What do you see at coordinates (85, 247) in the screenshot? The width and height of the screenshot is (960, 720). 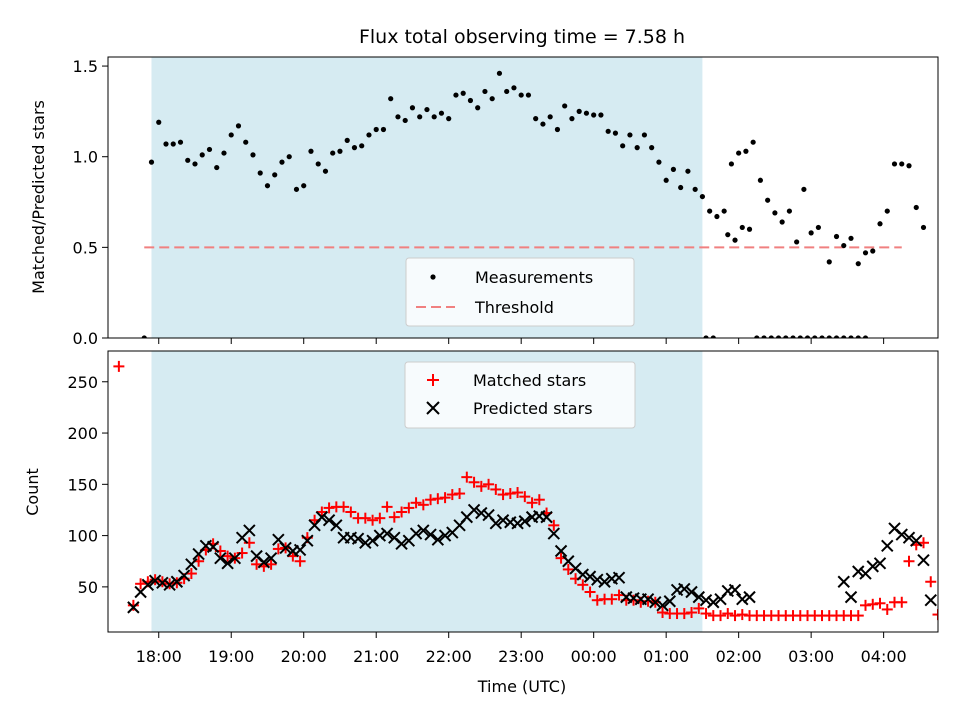 I see `y-tick-label-ratio: 0.5` at bounding box center [85, 247].